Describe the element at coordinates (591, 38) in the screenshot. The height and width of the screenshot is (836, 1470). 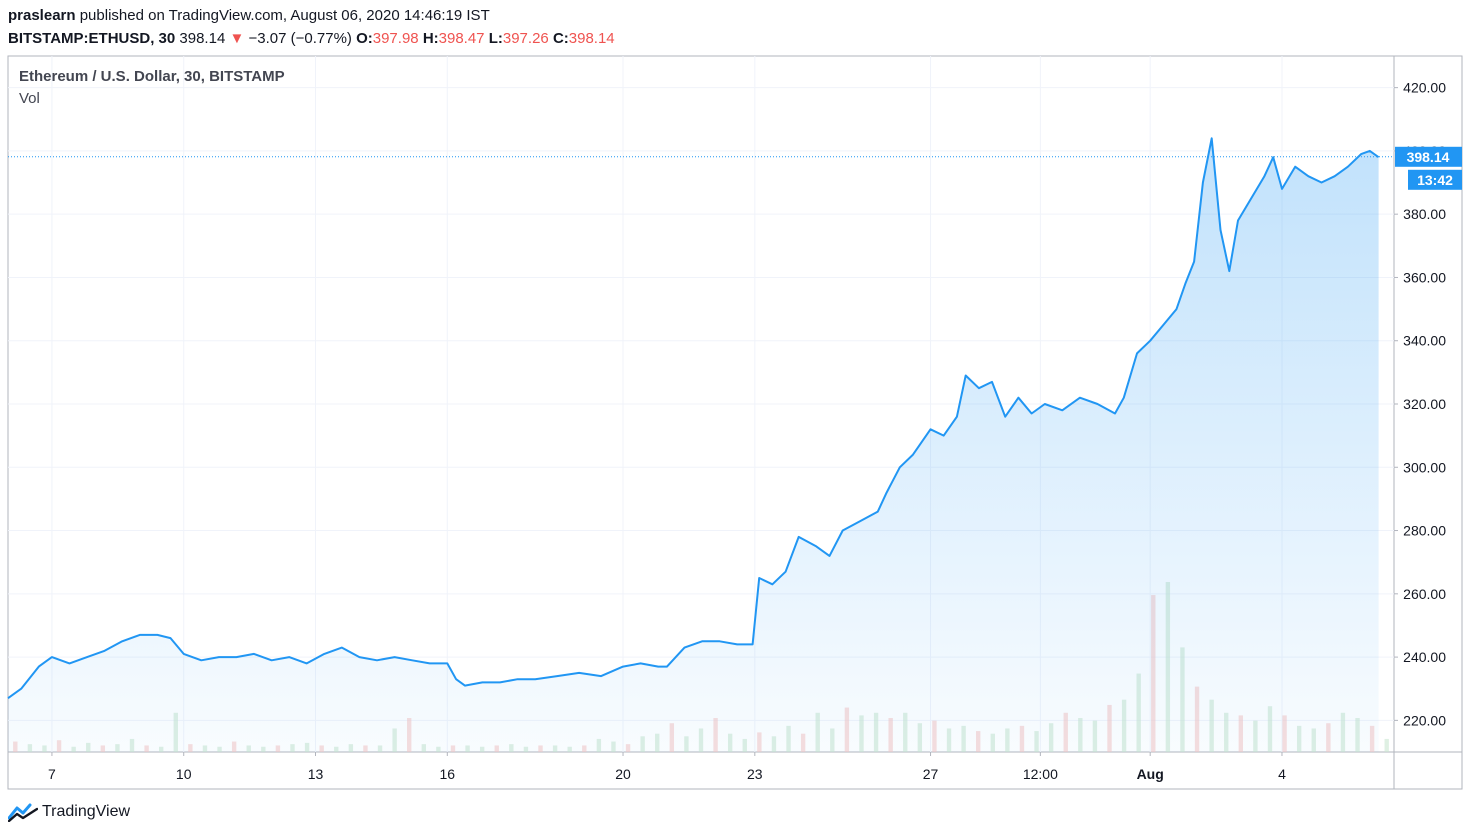
I see `close-value: 398.14` at that location.